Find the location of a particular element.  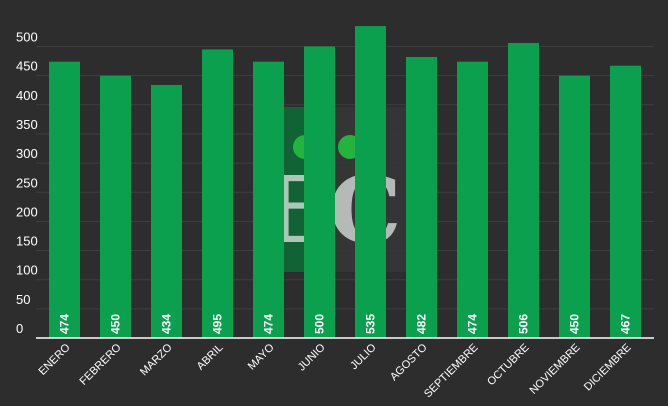

y-tick-label: 400 is located at coordinates (27, 95).